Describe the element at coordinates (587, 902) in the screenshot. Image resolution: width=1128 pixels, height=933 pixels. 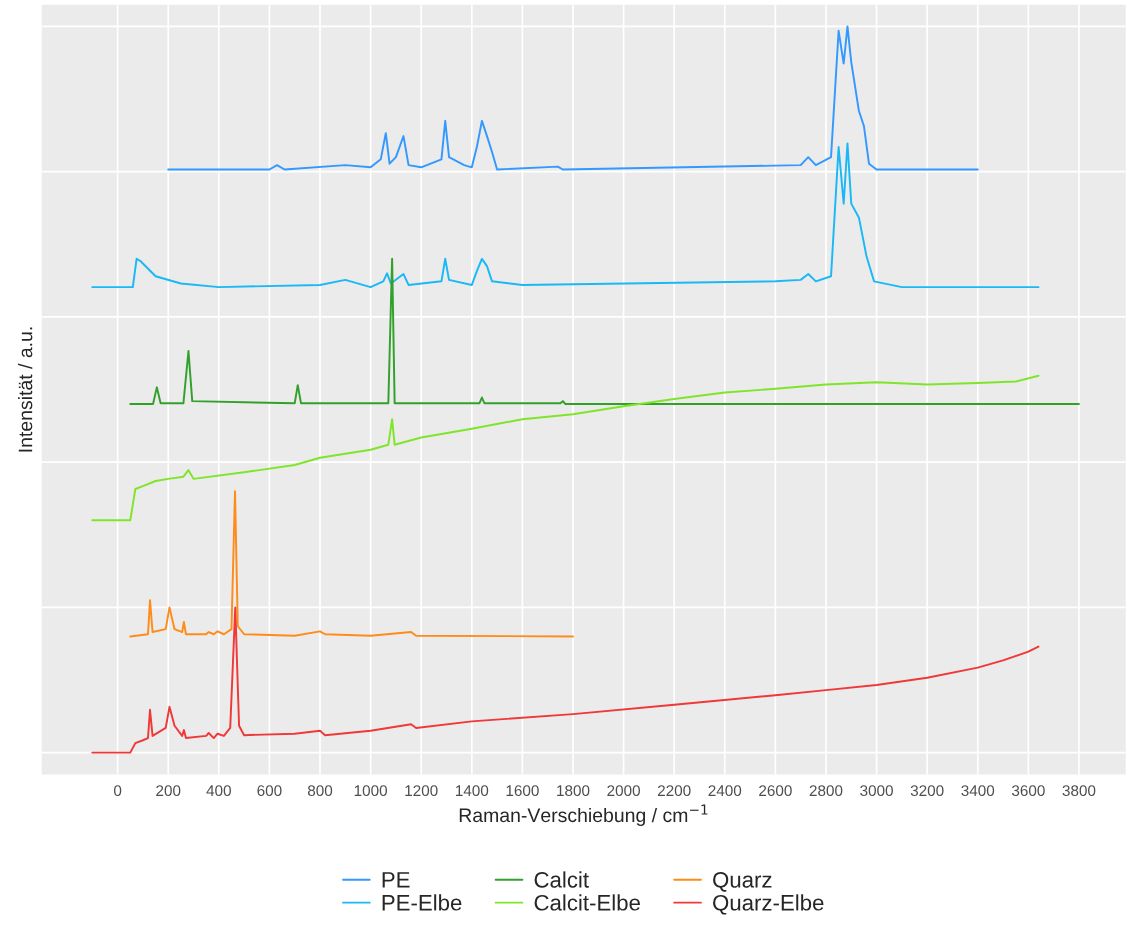
I see `legend-label: Calcit-Elbe` at that location.